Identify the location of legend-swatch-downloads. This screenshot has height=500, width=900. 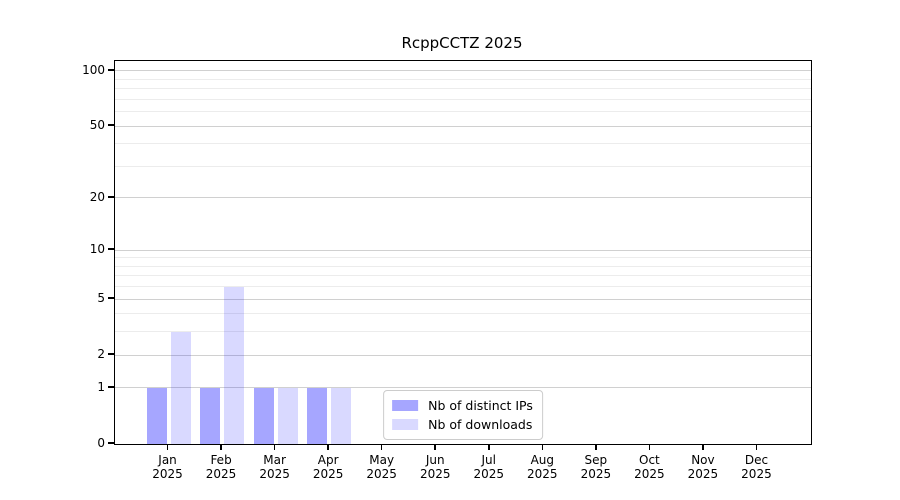
(405, 424).